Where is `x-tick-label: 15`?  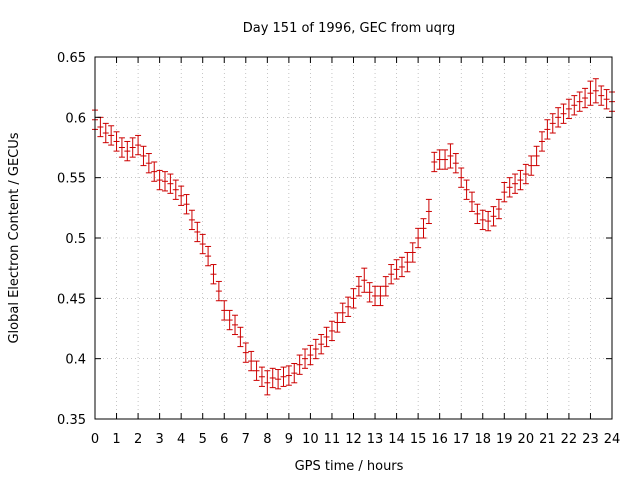
x-tick-label: 15 is located at coordinates (418, 439).